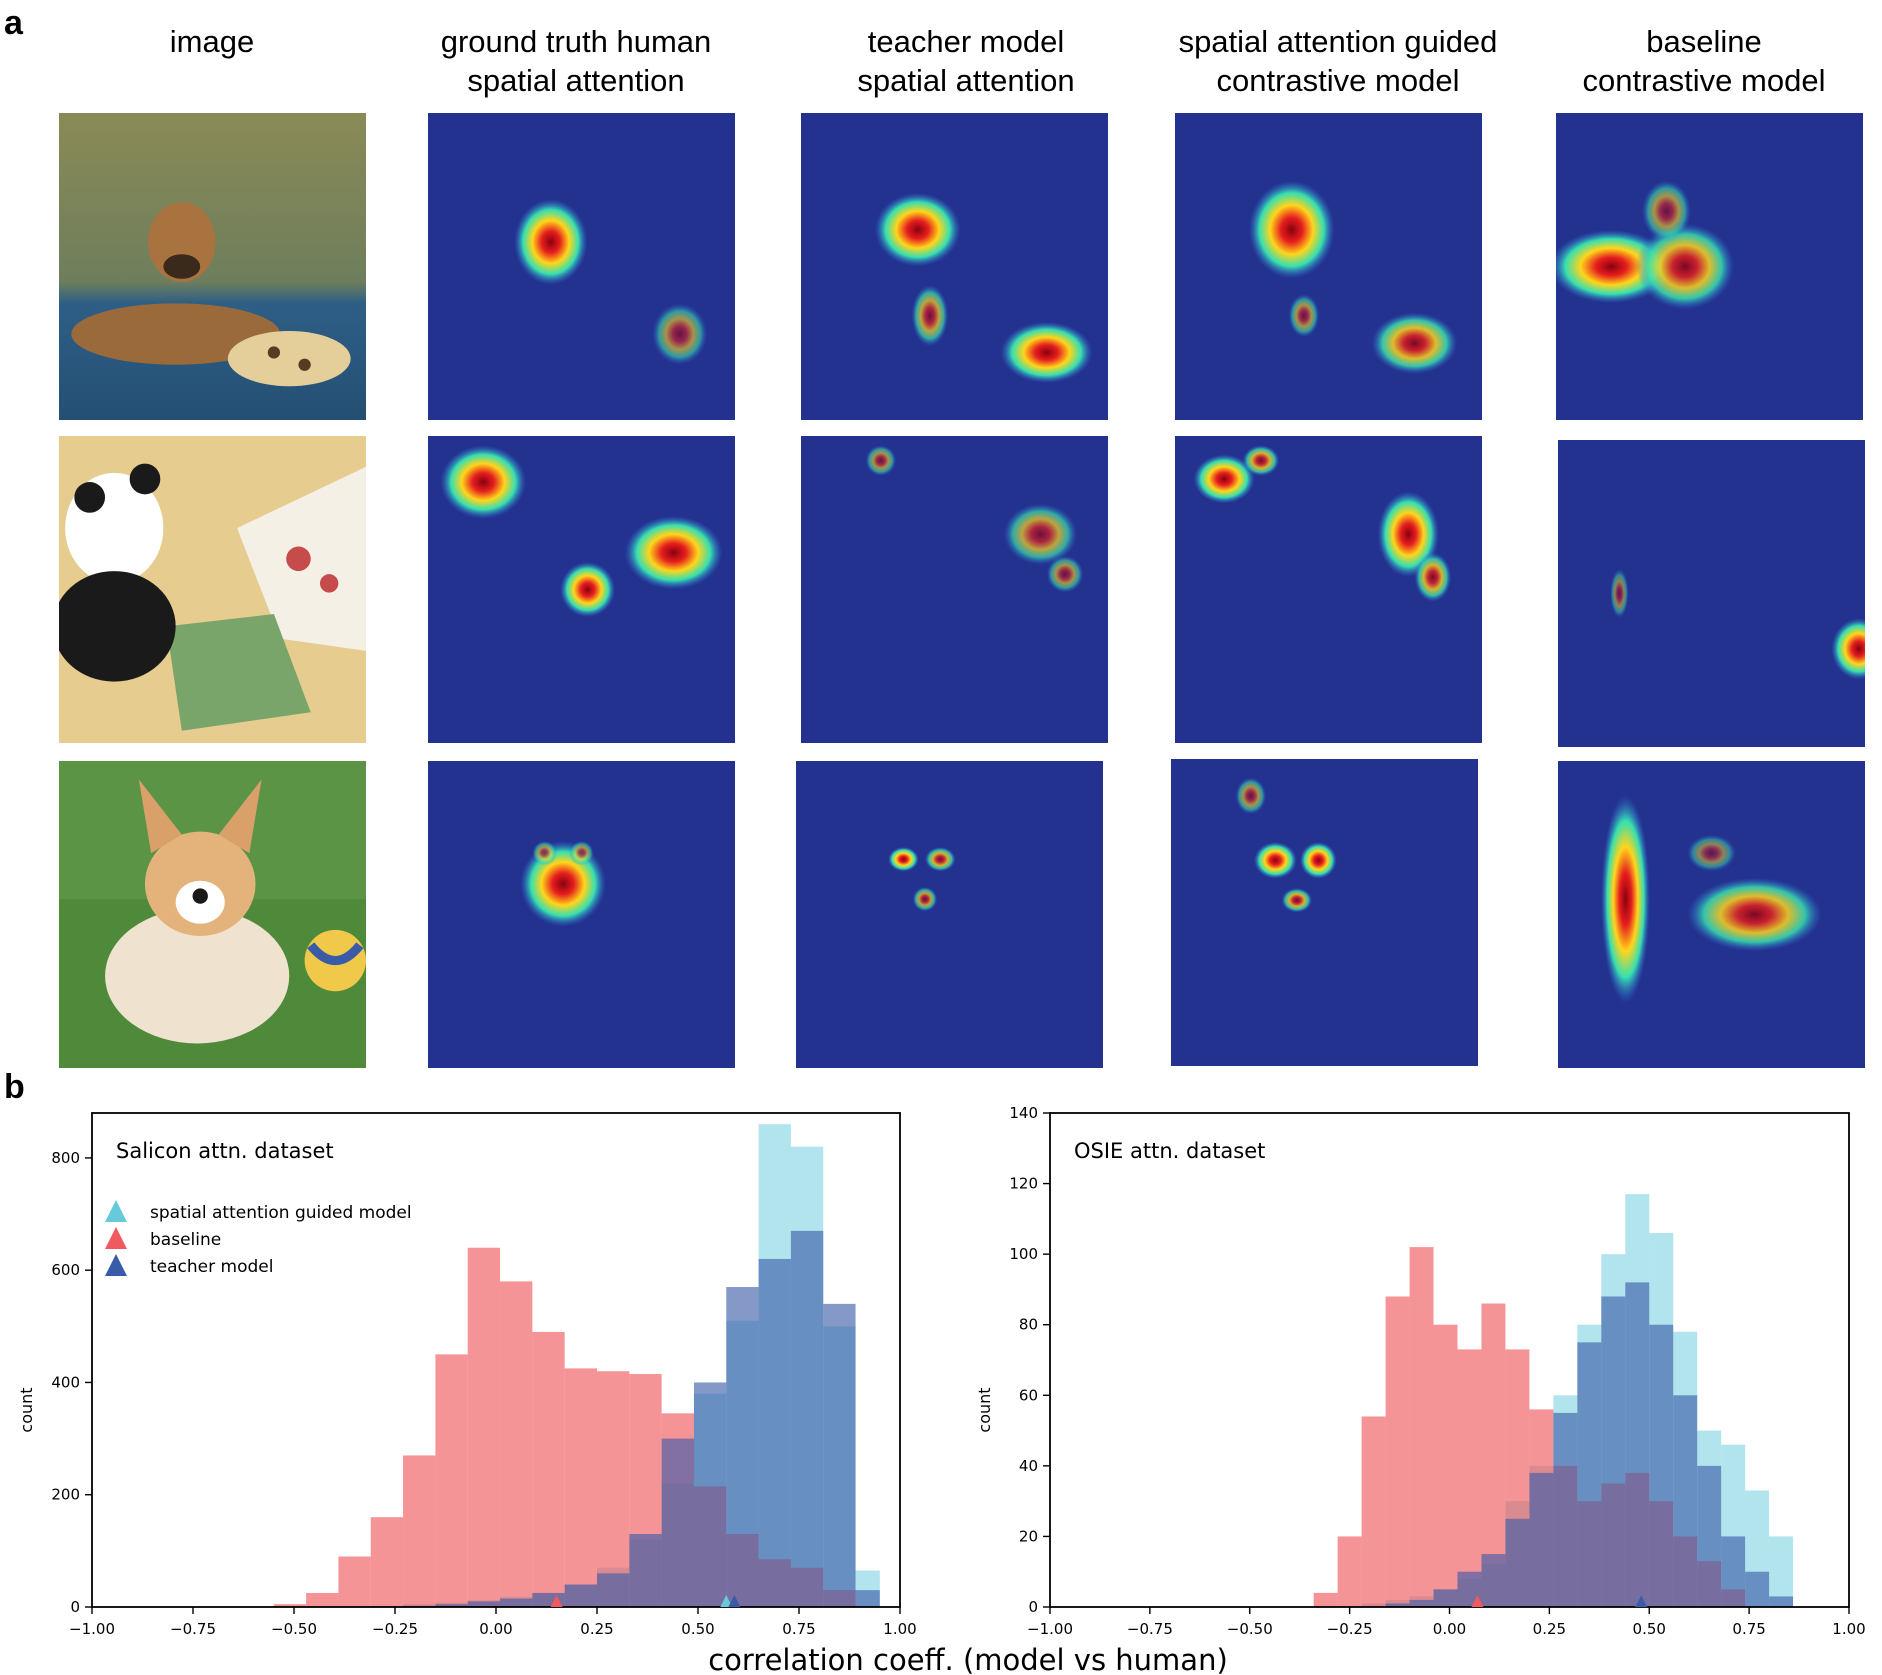  What do you see at coordinates (1711, 593) in the screenshot?
I see `heatmap-baseline-panda` at bounding box center [1711, 593].